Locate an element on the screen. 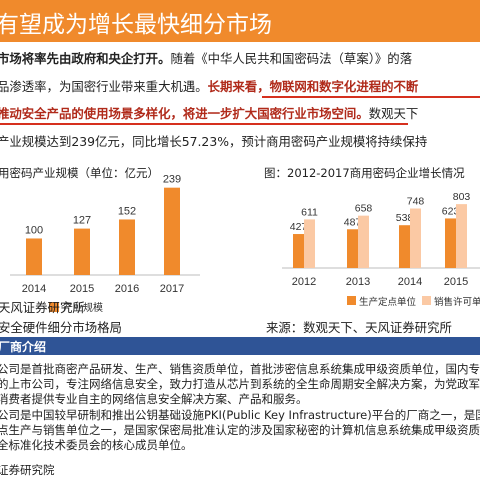 This screenshot has height=480, width=480. data-label: 658 is located at coordinates (364, 209).